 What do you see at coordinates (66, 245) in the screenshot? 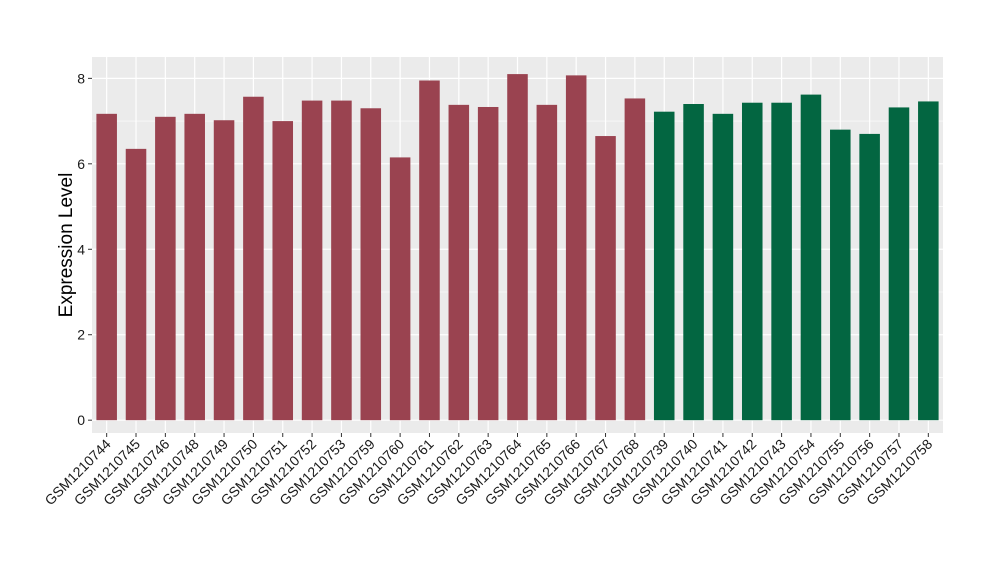
I see `y-axis-title: Expression Level` at bounding box center [66, 245].